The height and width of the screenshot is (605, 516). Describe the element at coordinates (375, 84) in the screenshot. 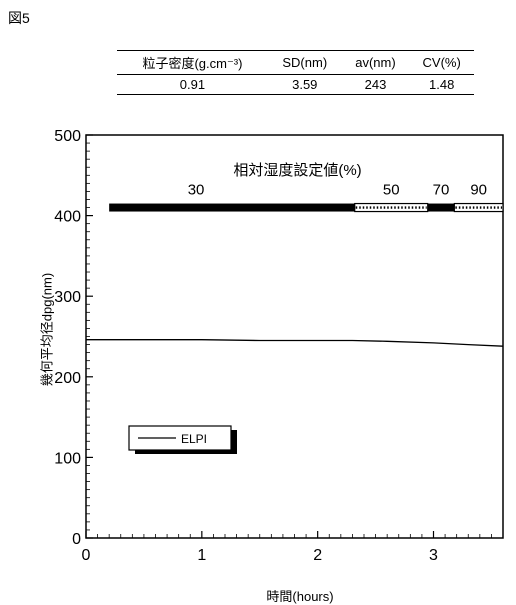

I see `stats-value-av: 243` at that location.